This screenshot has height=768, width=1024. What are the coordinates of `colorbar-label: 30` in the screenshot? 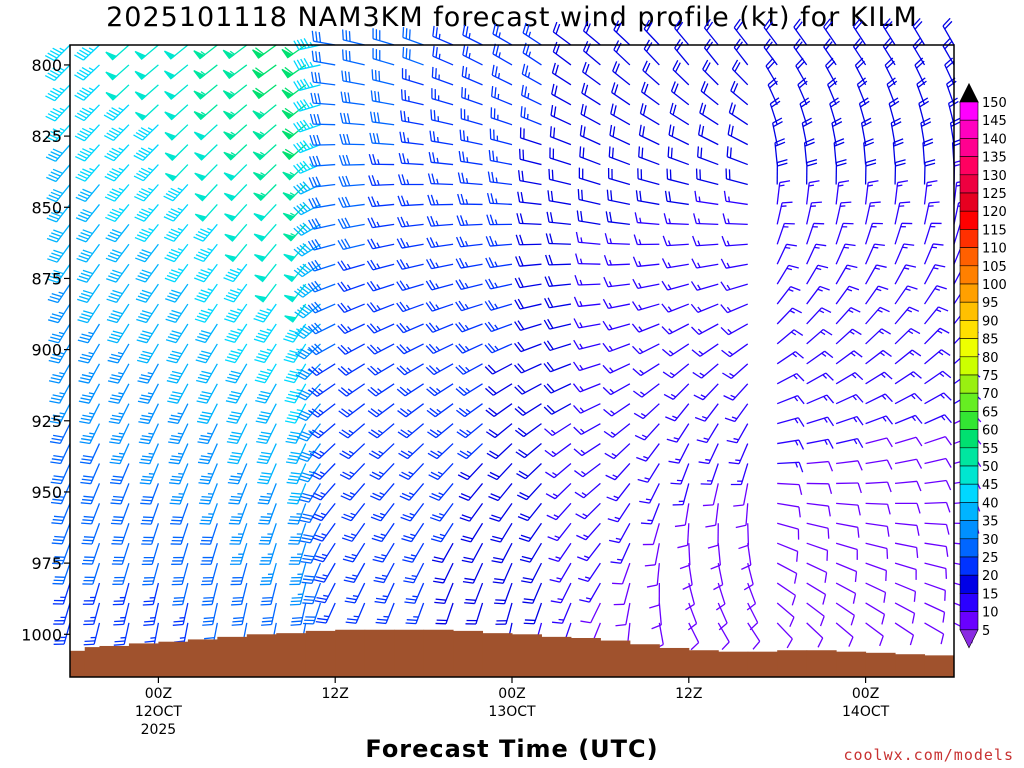 It's located at (990, 540).